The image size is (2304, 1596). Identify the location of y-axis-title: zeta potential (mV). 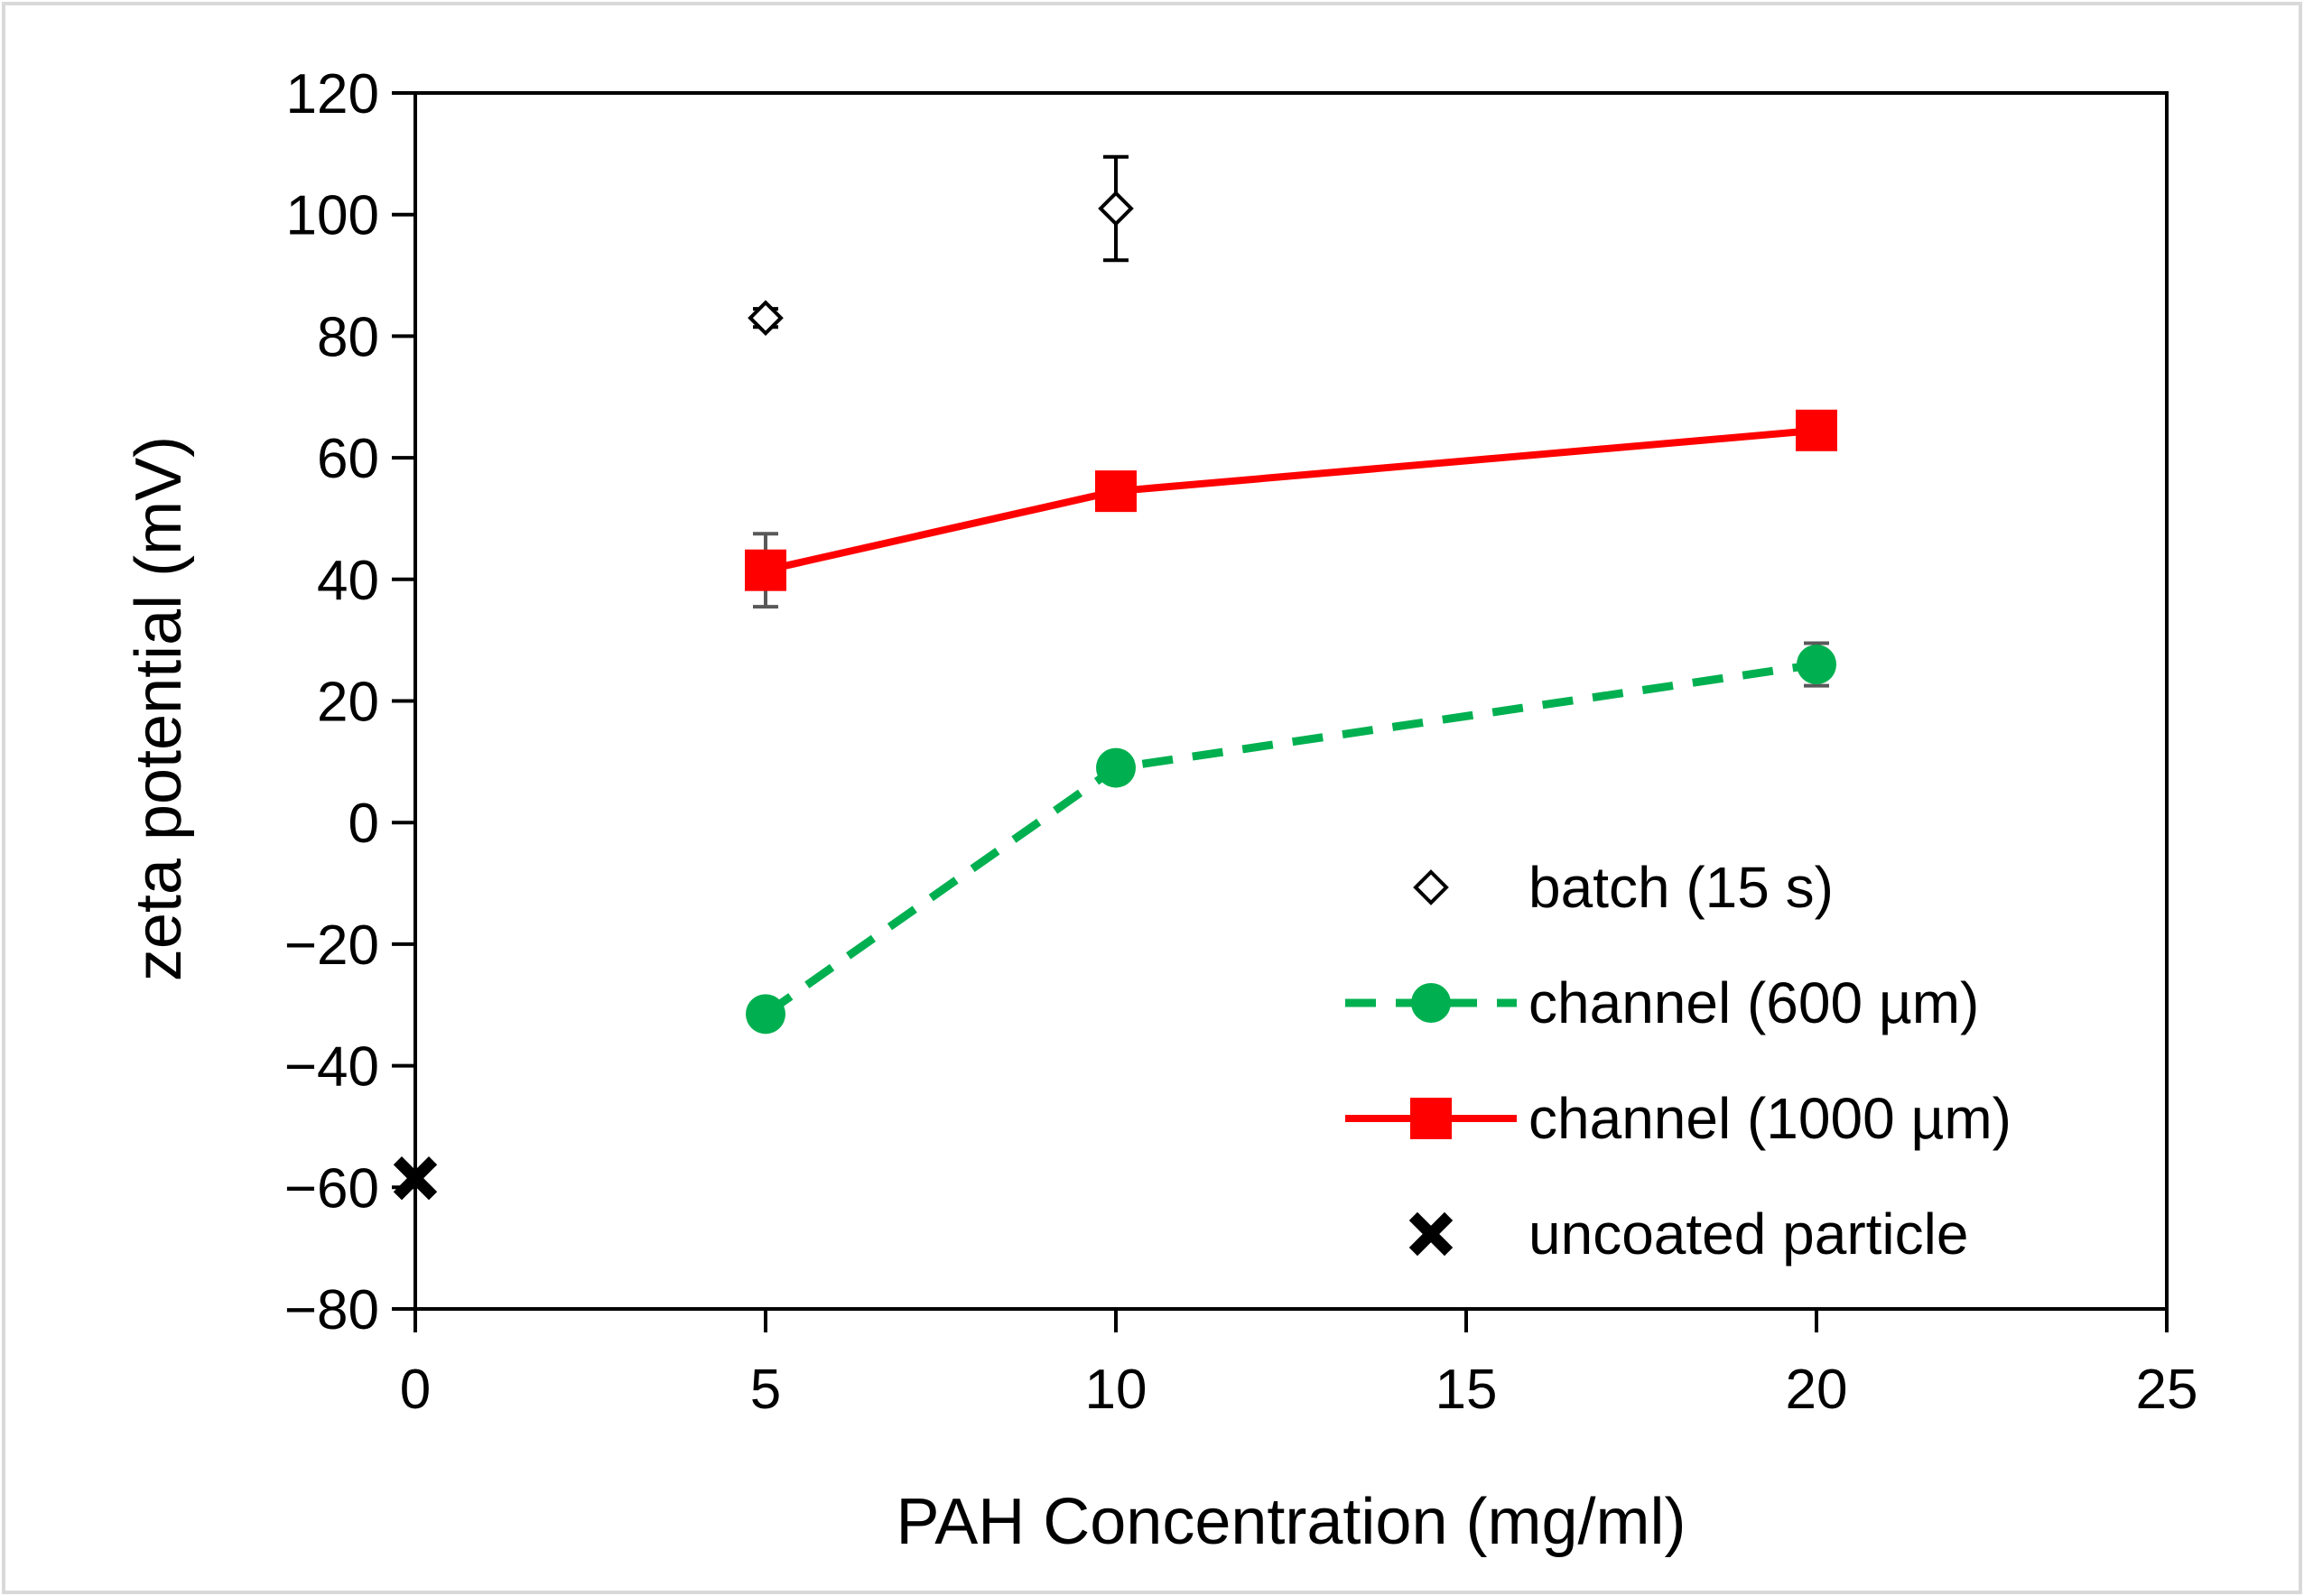
(159, 709).